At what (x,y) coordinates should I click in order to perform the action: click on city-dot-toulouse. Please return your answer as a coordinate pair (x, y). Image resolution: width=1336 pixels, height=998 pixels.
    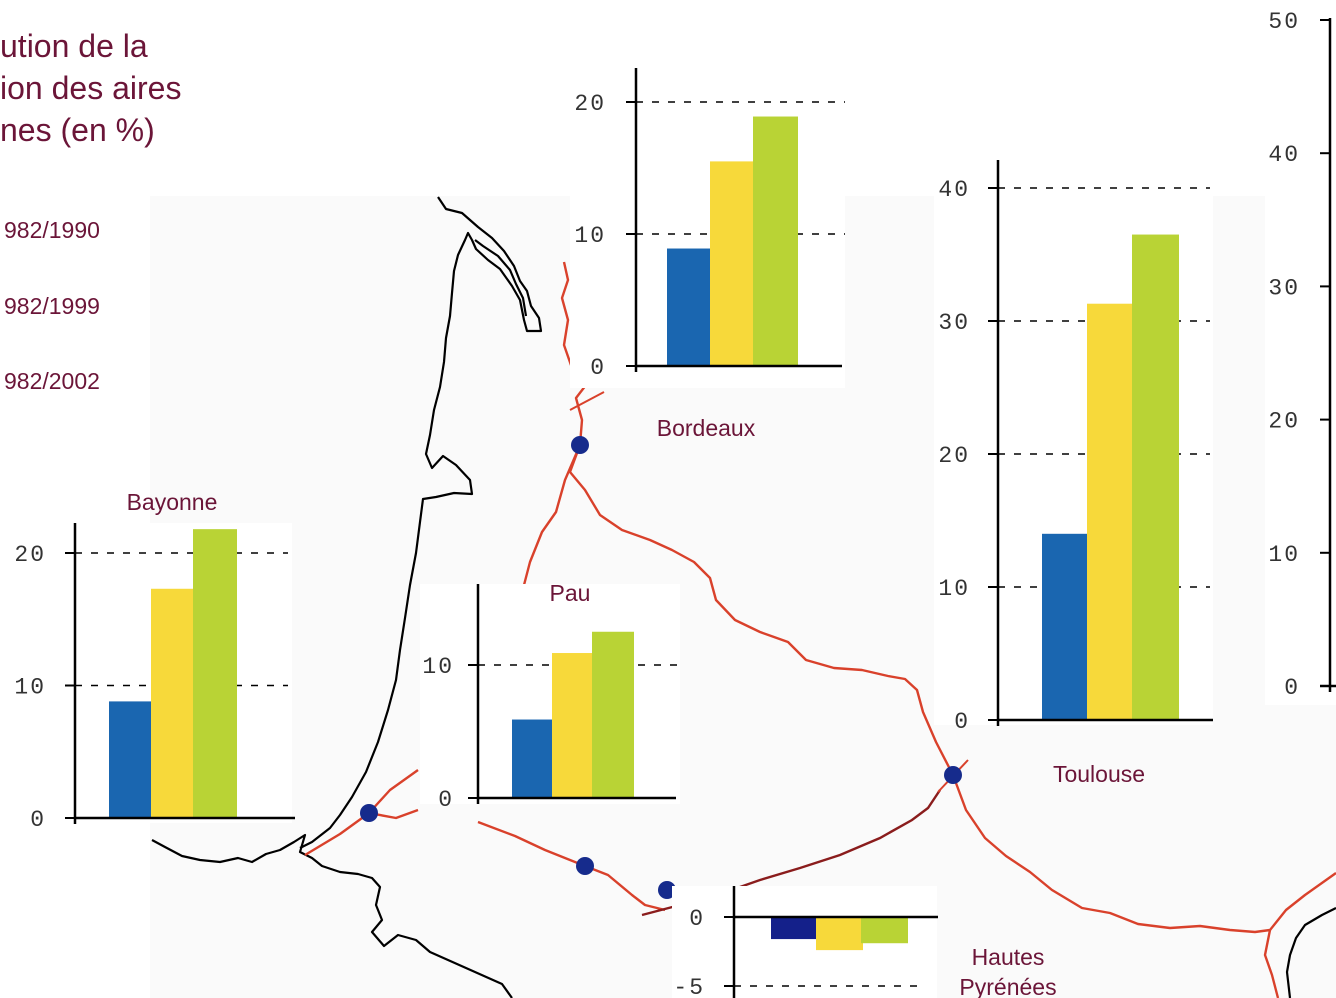
    Looking at the image, I should click on (953, 775).